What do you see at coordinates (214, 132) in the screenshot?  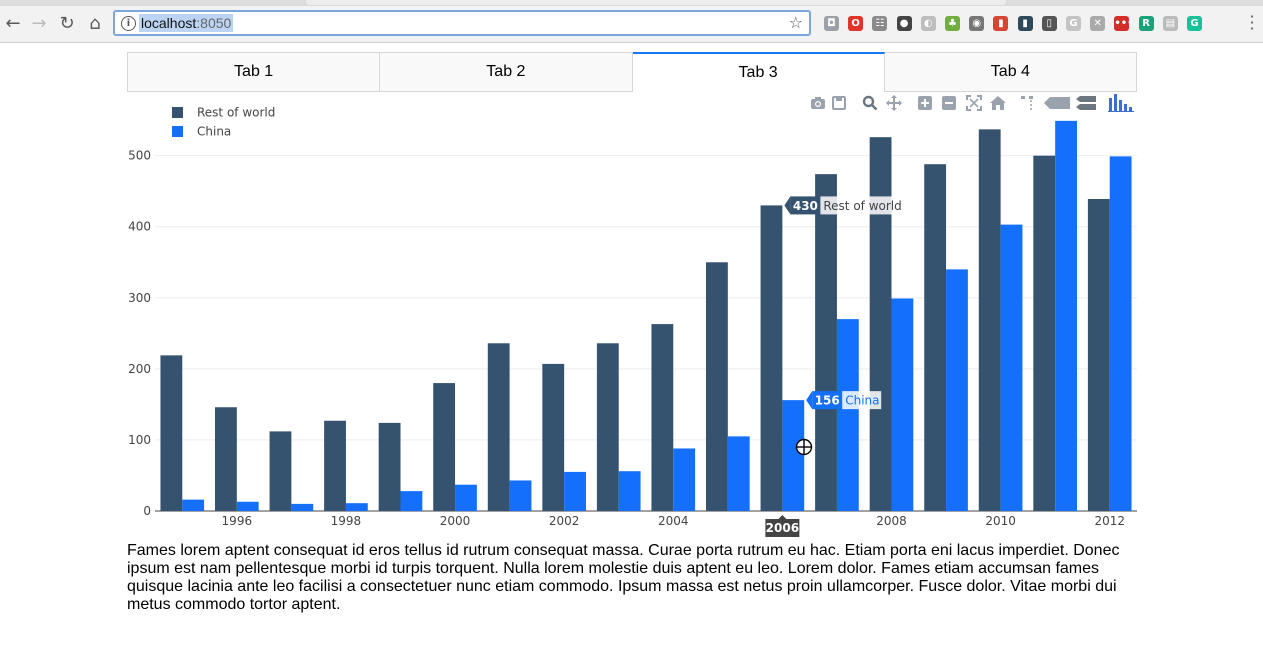 I see `legend-label: China` at bounding box center [214, 132].